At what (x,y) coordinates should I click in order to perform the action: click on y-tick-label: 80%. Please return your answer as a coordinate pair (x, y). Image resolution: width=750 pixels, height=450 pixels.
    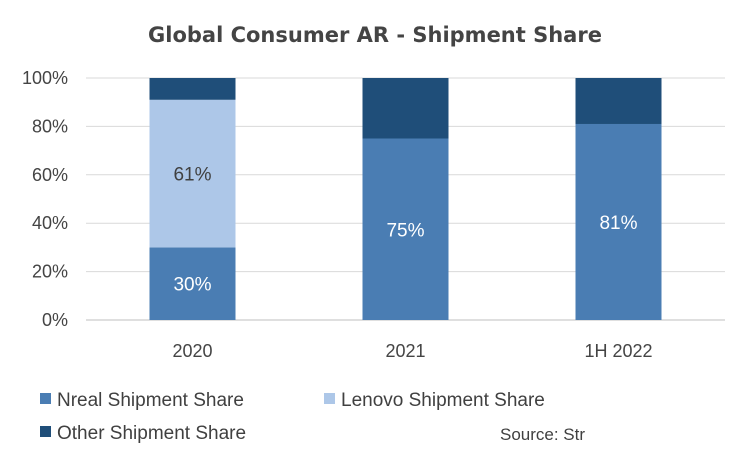
    Looking at the image, I should click on (50, 126).